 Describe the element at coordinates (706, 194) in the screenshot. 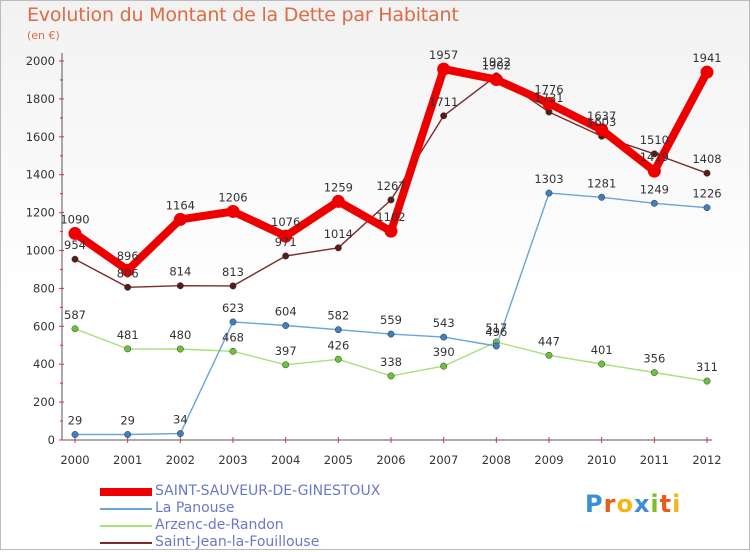

I see `data-label-1-12: 1226` at that location.